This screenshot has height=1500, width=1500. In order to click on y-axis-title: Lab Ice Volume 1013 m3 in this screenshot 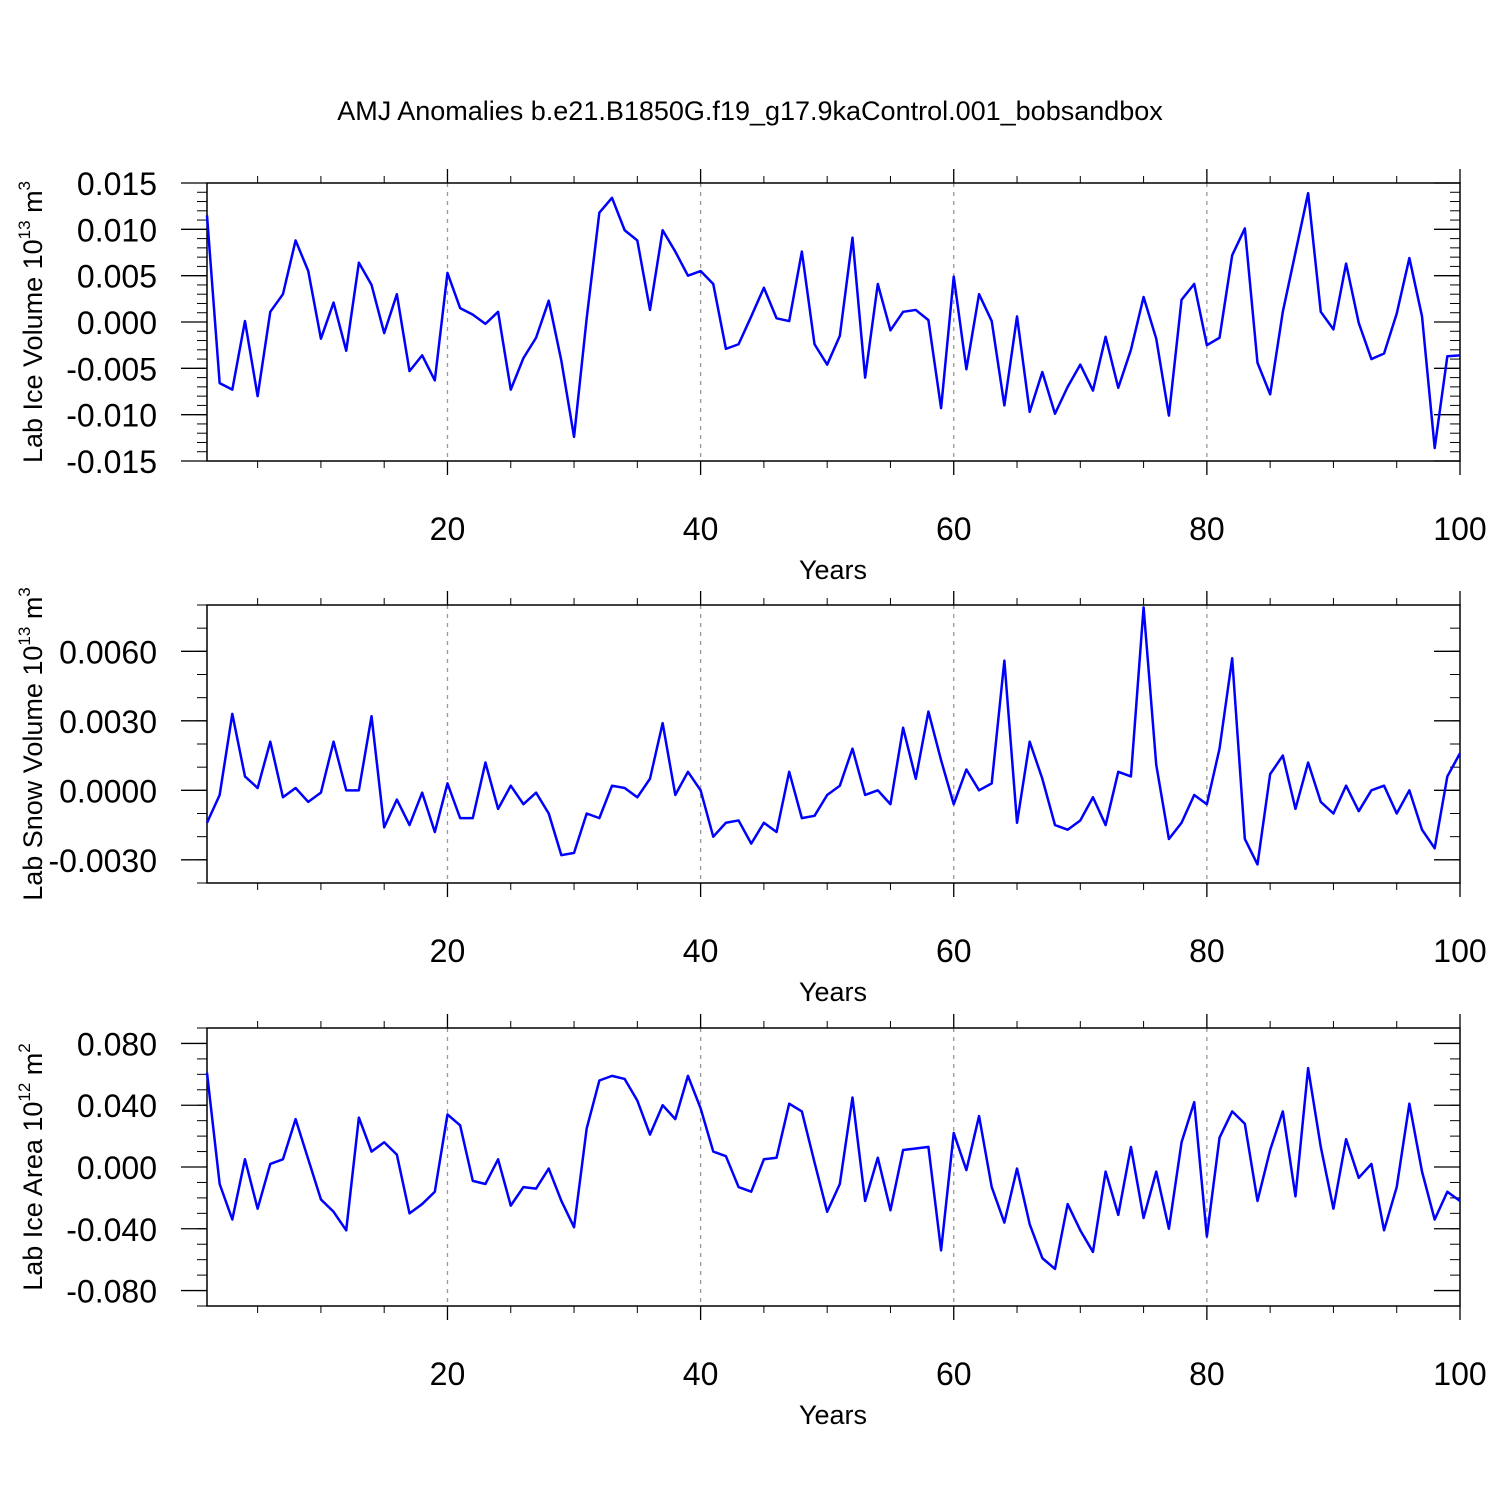, I will do `click(31, 322)`.